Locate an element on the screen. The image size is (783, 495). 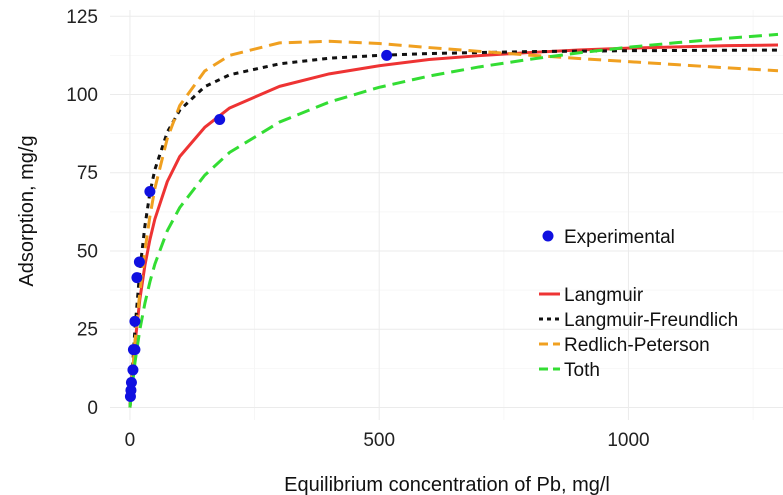
x-tick-label: 500 is located at coordinates (379, 440).